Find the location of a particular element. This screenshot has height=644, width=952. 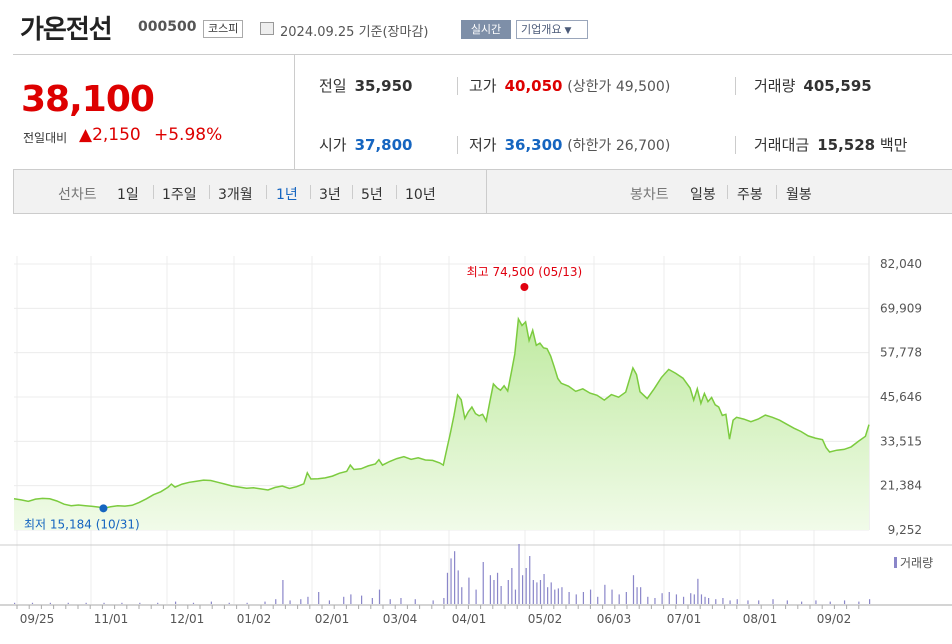

chart-period-tabs: 선차트 1일 1주일 3개월 1년 3년 5년 10년 봉차트 일봉 주봉 월봉 is located at coordinates (482, 192).